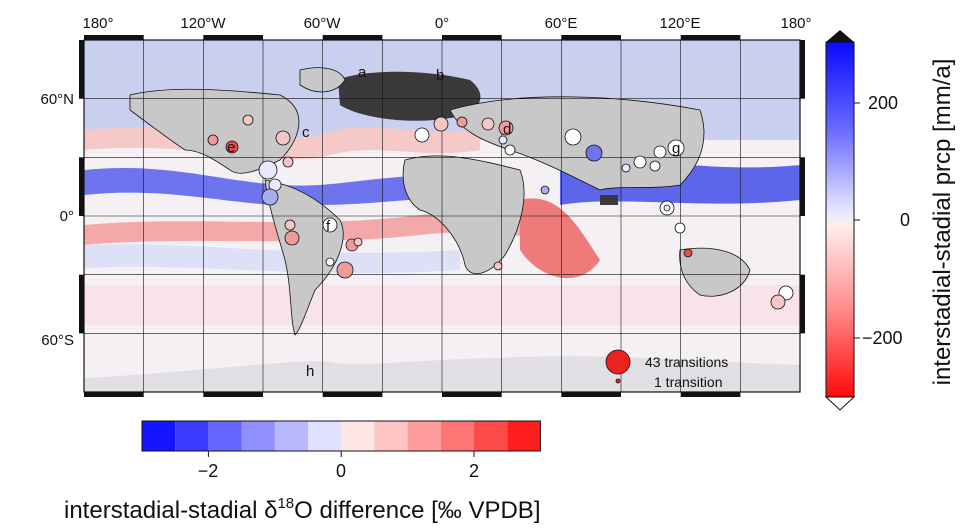  I want to click on lon-tick: 60°E, so click(561, 23).